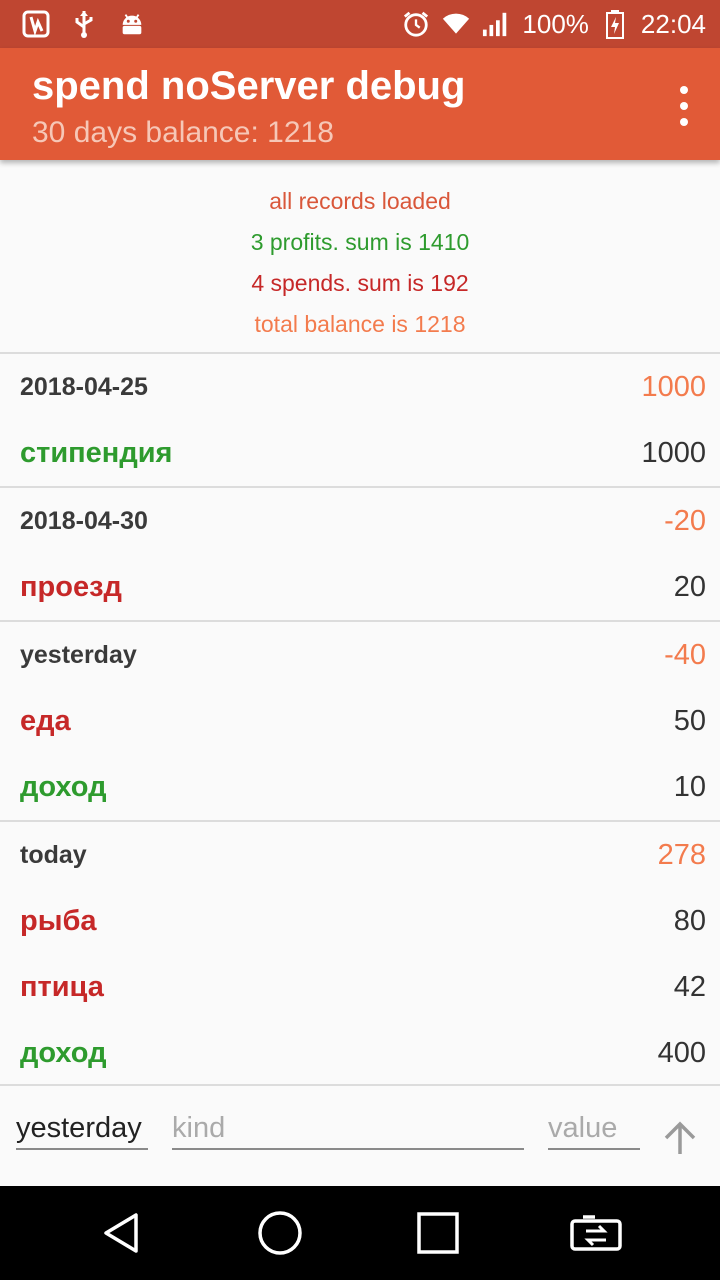 This screenshot has width=720, height=1280. I want to click on day-date: yesterday, so click(78, 655).